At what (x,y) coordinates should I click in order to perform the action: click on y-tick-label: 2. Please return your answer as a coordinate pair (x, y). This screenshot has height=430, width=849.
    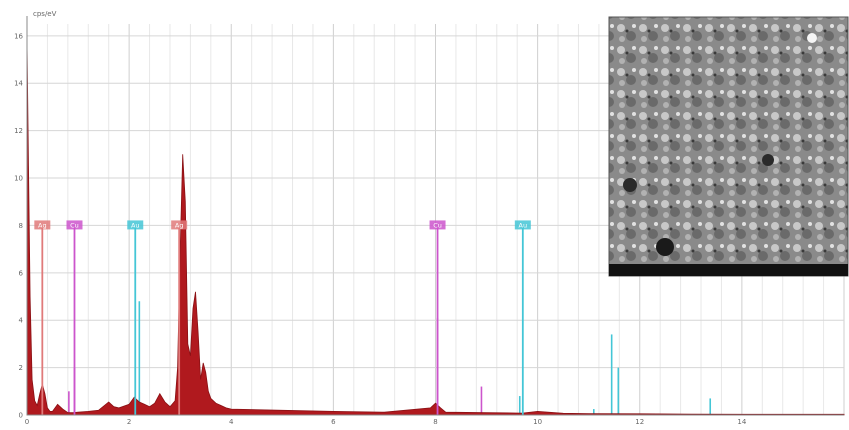
    Looking at the image, I should click on (21, 368).